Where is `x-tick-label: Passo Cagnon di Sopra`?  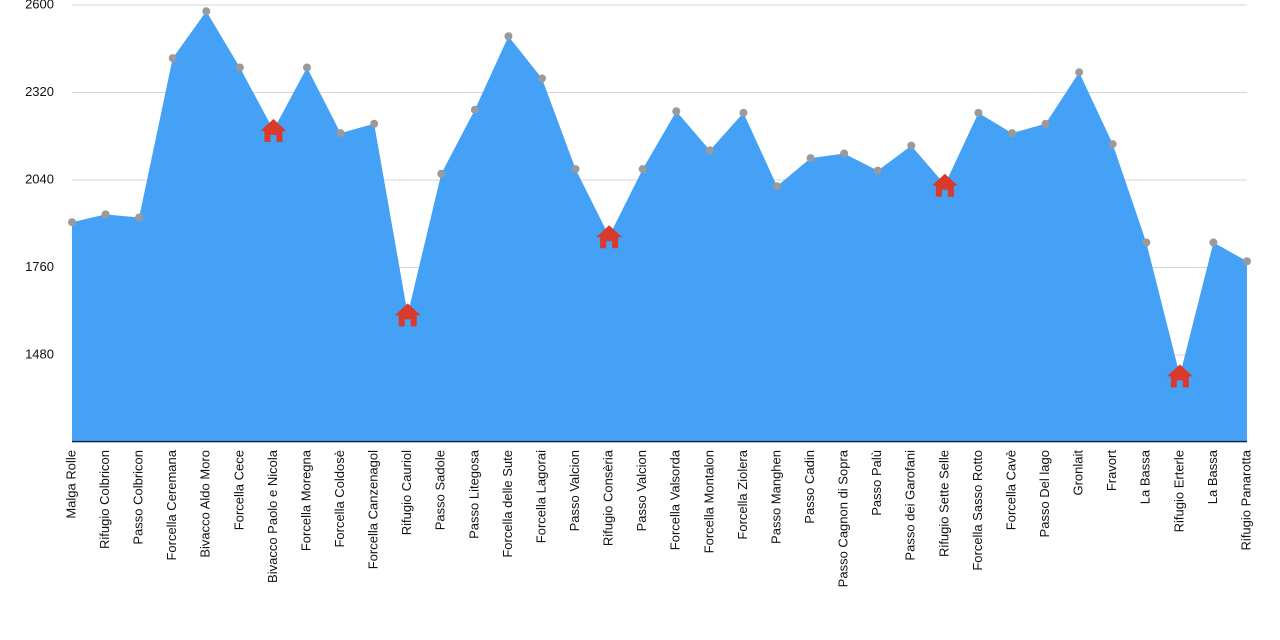
x-tick-label: Passo Cagnon di Sopra is located at coordinates (843, 518).